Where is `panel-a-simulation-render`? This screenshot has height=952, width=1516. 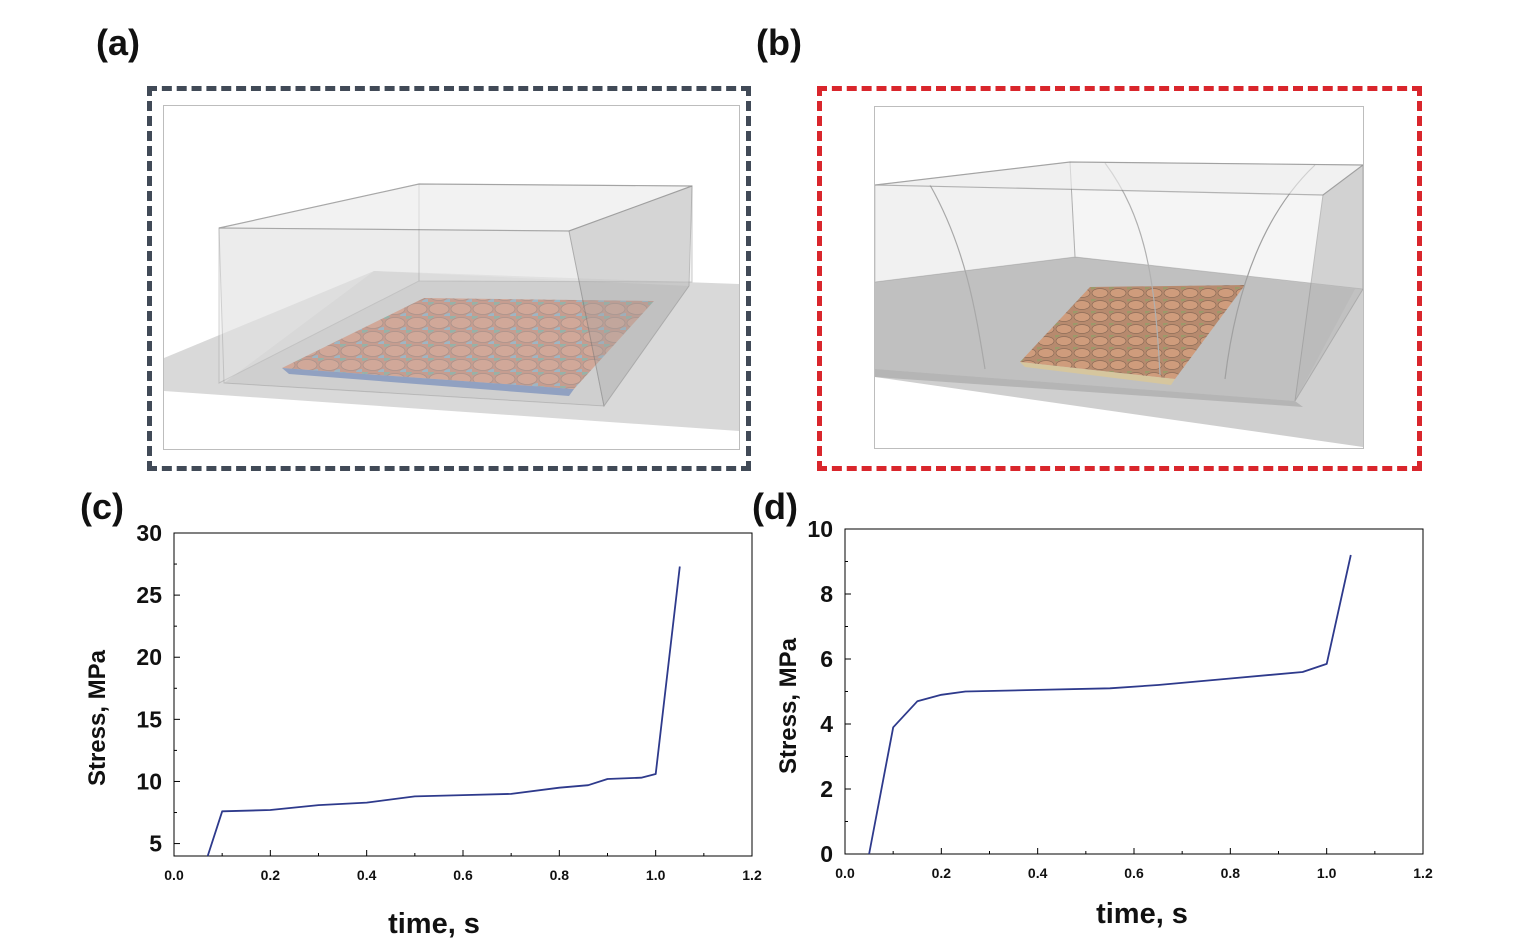
panel-a-simulation-render is located at coordinates (451, 277).